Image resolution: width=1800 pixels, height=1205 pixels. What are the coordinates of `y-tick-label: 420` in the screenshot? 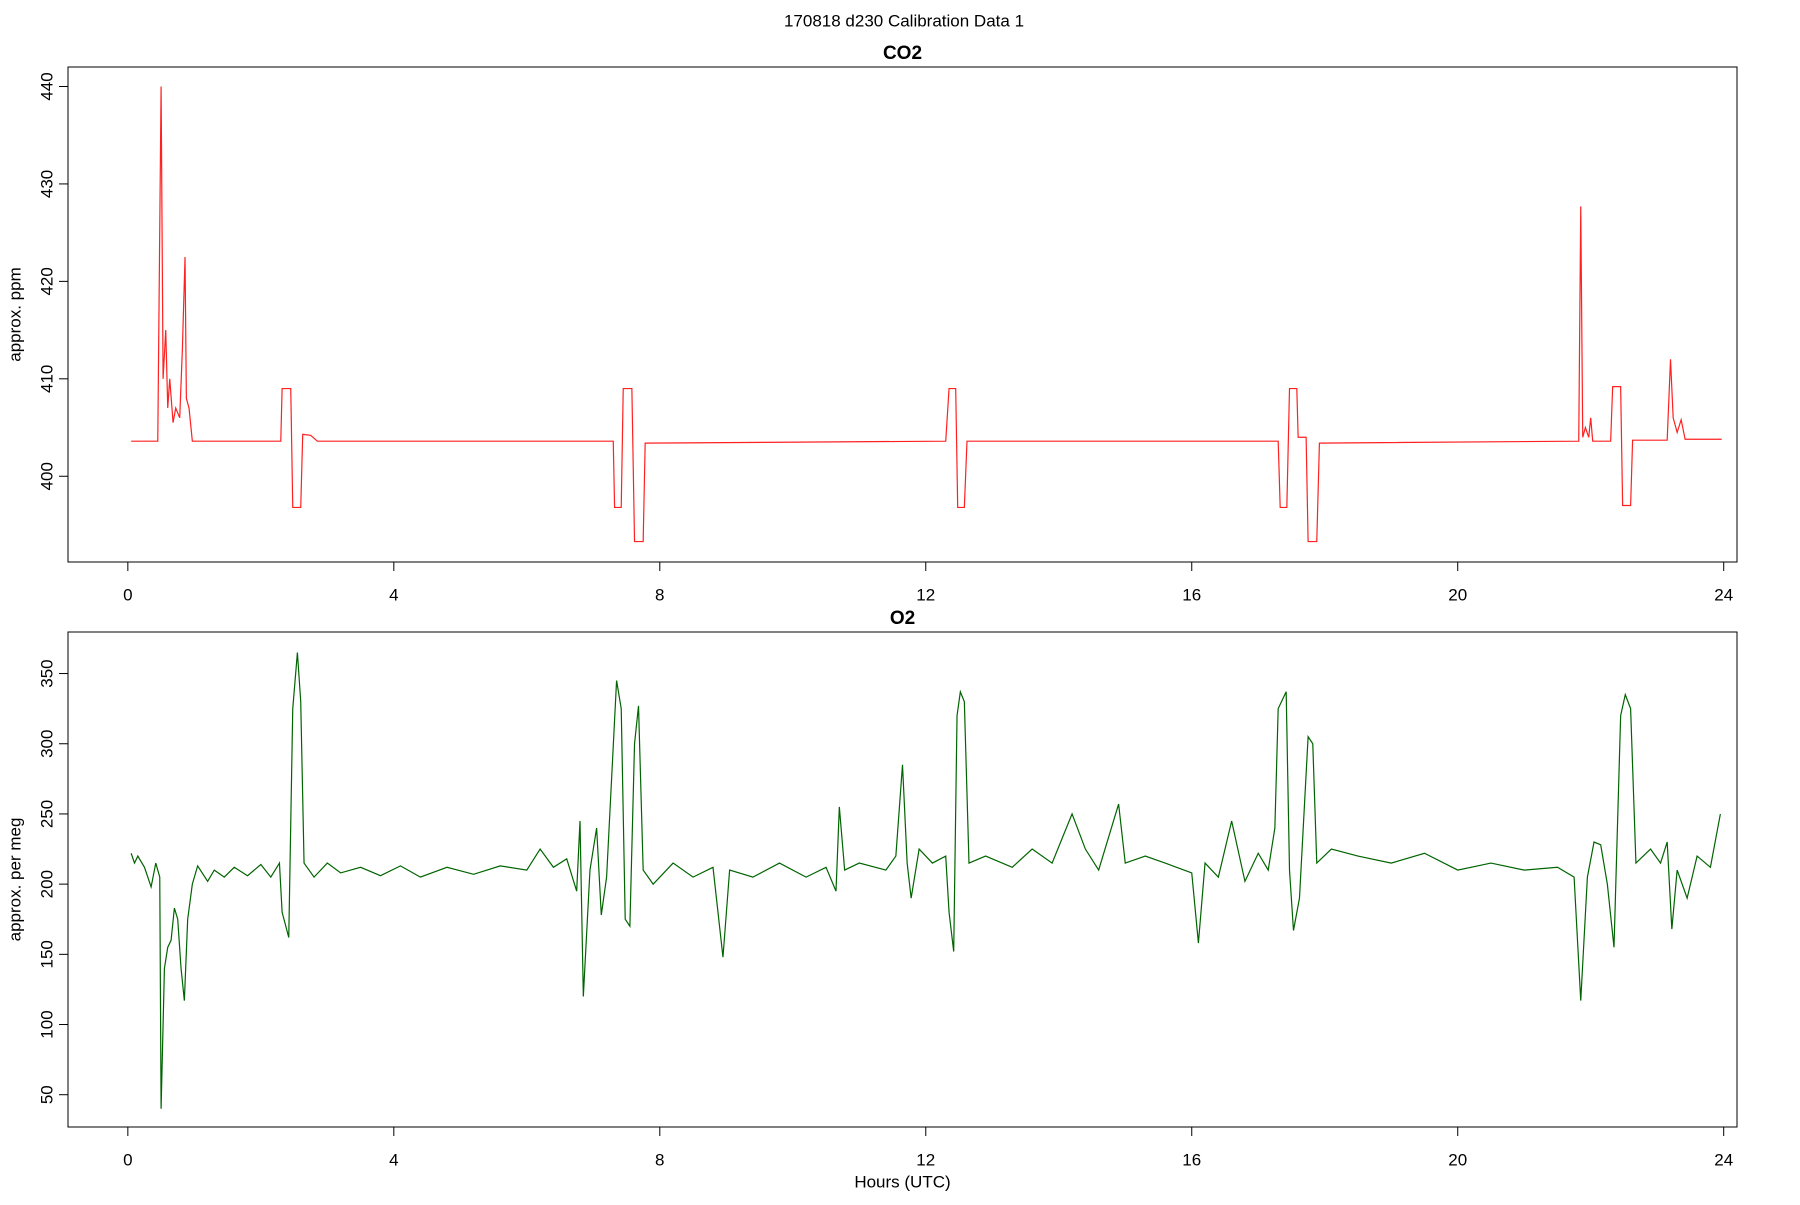 It's located at (46, 281).